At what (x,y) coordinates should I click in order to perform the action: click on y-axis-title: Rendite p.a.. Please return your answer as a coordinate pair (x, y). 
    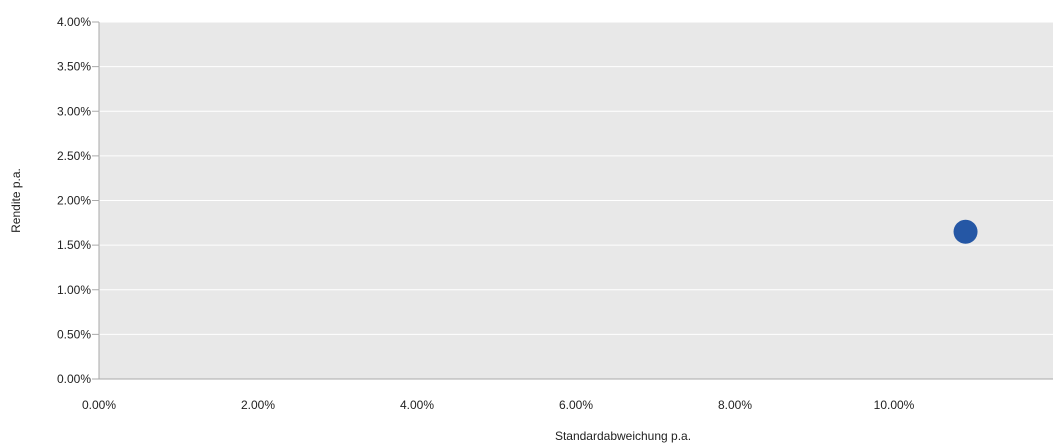
    Looking at the image, I should click on (16, 200).